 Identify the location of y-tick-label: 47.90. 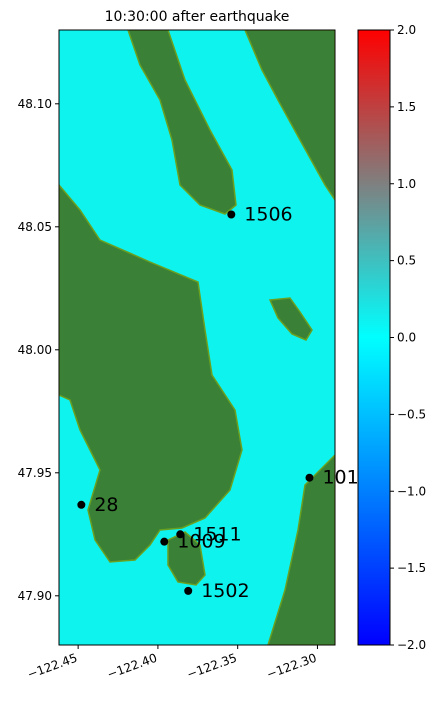
(35, 596).